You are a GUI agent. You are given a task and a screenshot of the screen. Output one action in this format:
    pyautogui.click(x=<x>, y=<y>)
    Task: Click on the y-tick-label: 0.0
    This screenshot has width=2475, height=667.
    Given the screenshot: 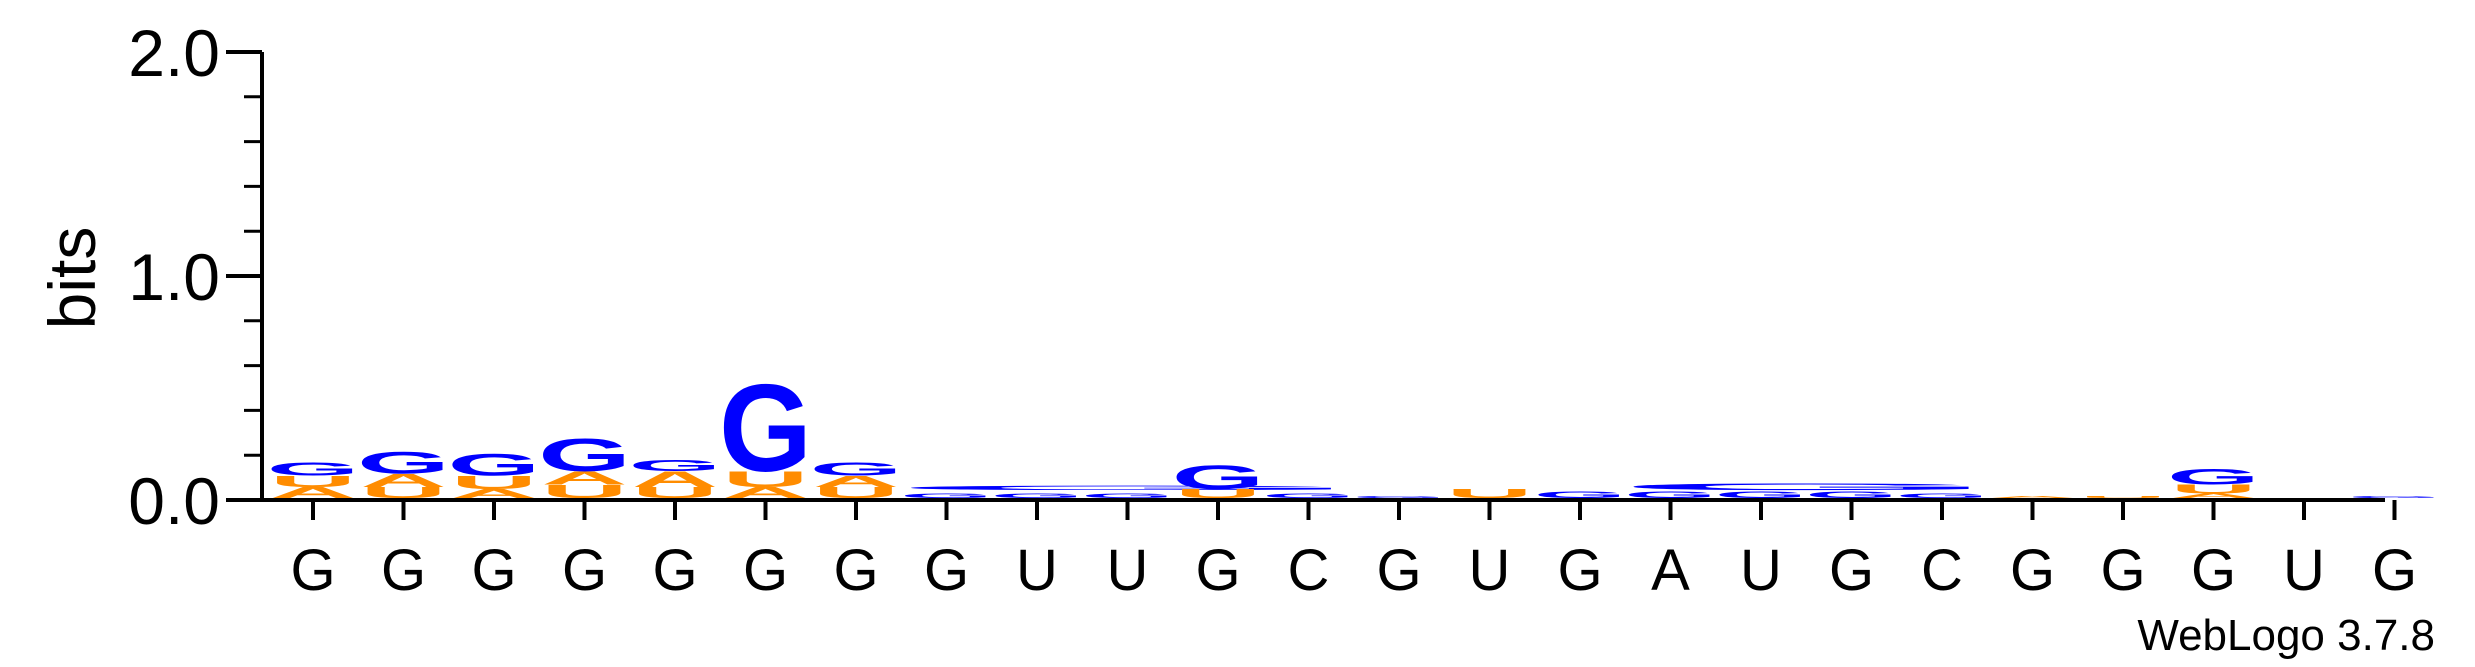 What is the action you would take?
    pyautogui.click(x=174, y=501)
    